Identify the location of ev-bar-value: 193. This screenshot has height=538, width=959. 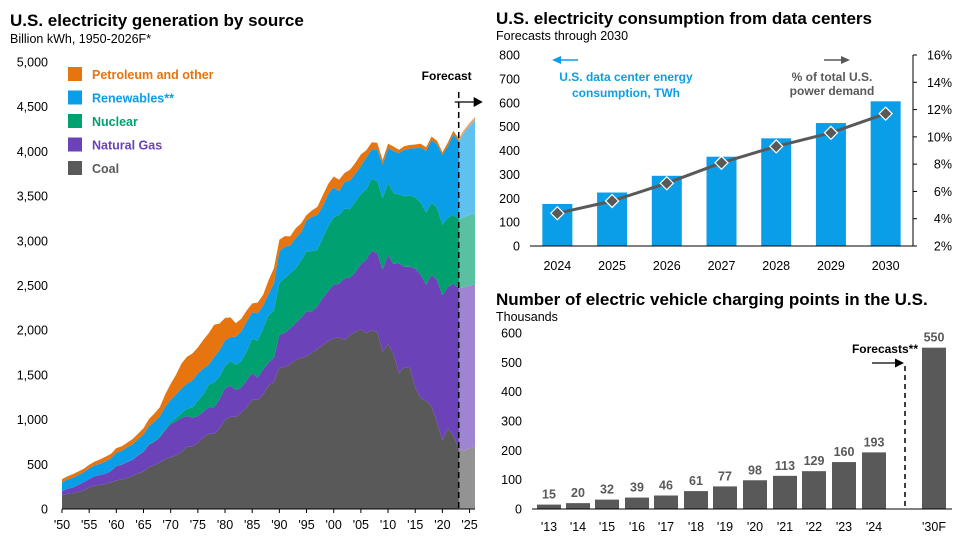
(874, 442).